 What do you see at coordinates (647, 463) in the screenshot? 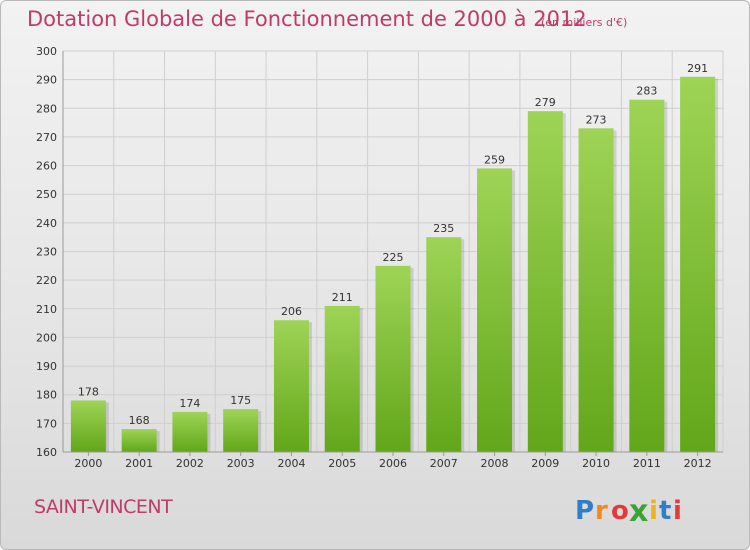
I see `x-tick-label: 2011` at bounding box center [647, 463].